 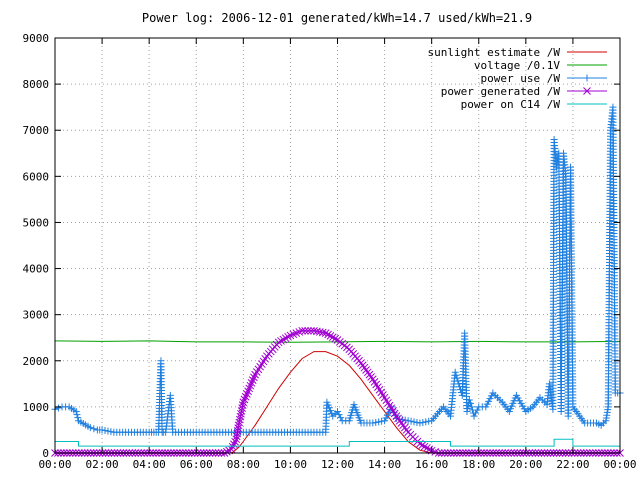 I want to click on y-tick-label: 5000, so click(x=36, y=222).